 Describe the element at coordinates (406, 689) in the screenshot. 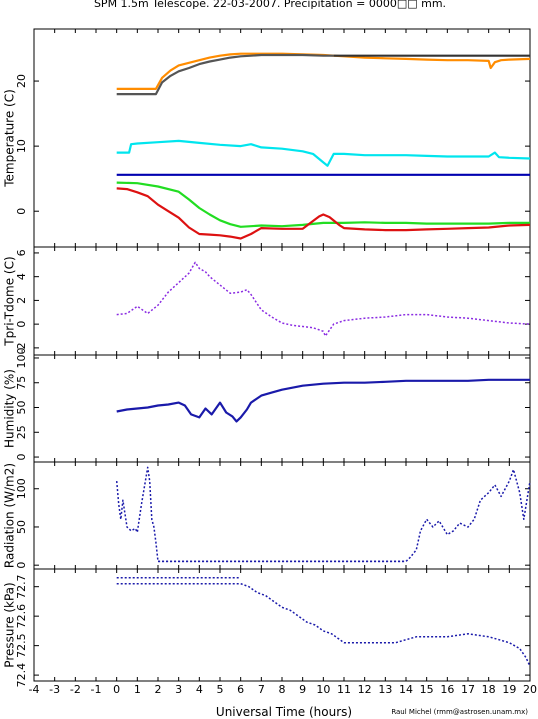

I see `x-tick-label: 14` at that location.